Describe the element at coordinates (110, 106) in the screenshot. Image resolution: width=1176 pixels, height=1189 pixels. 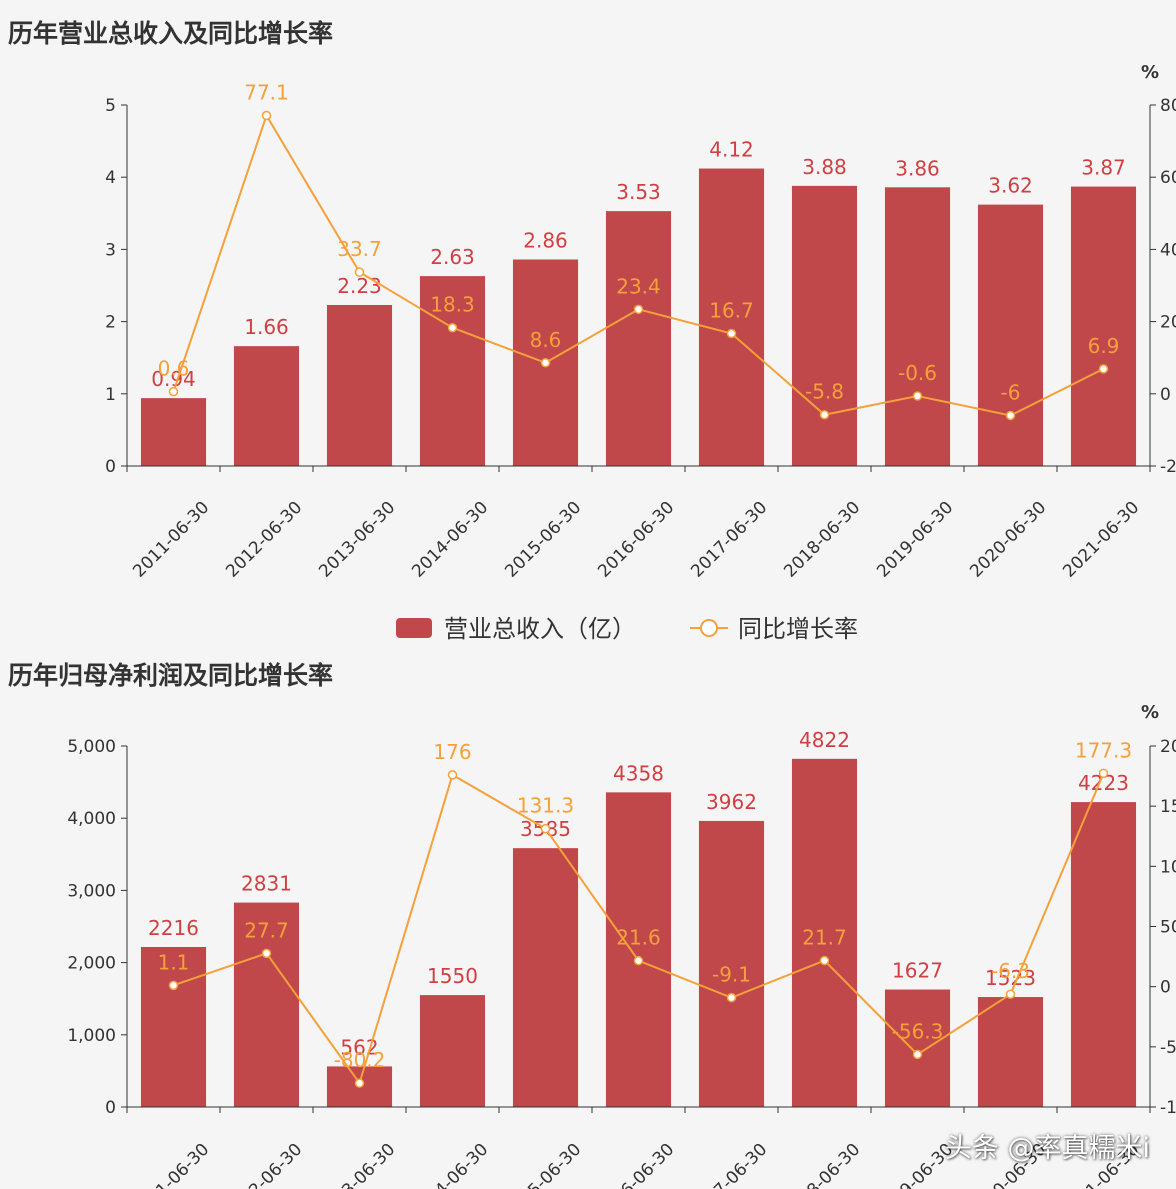
I see `c1-y-left-tick-label: 5` at that location.